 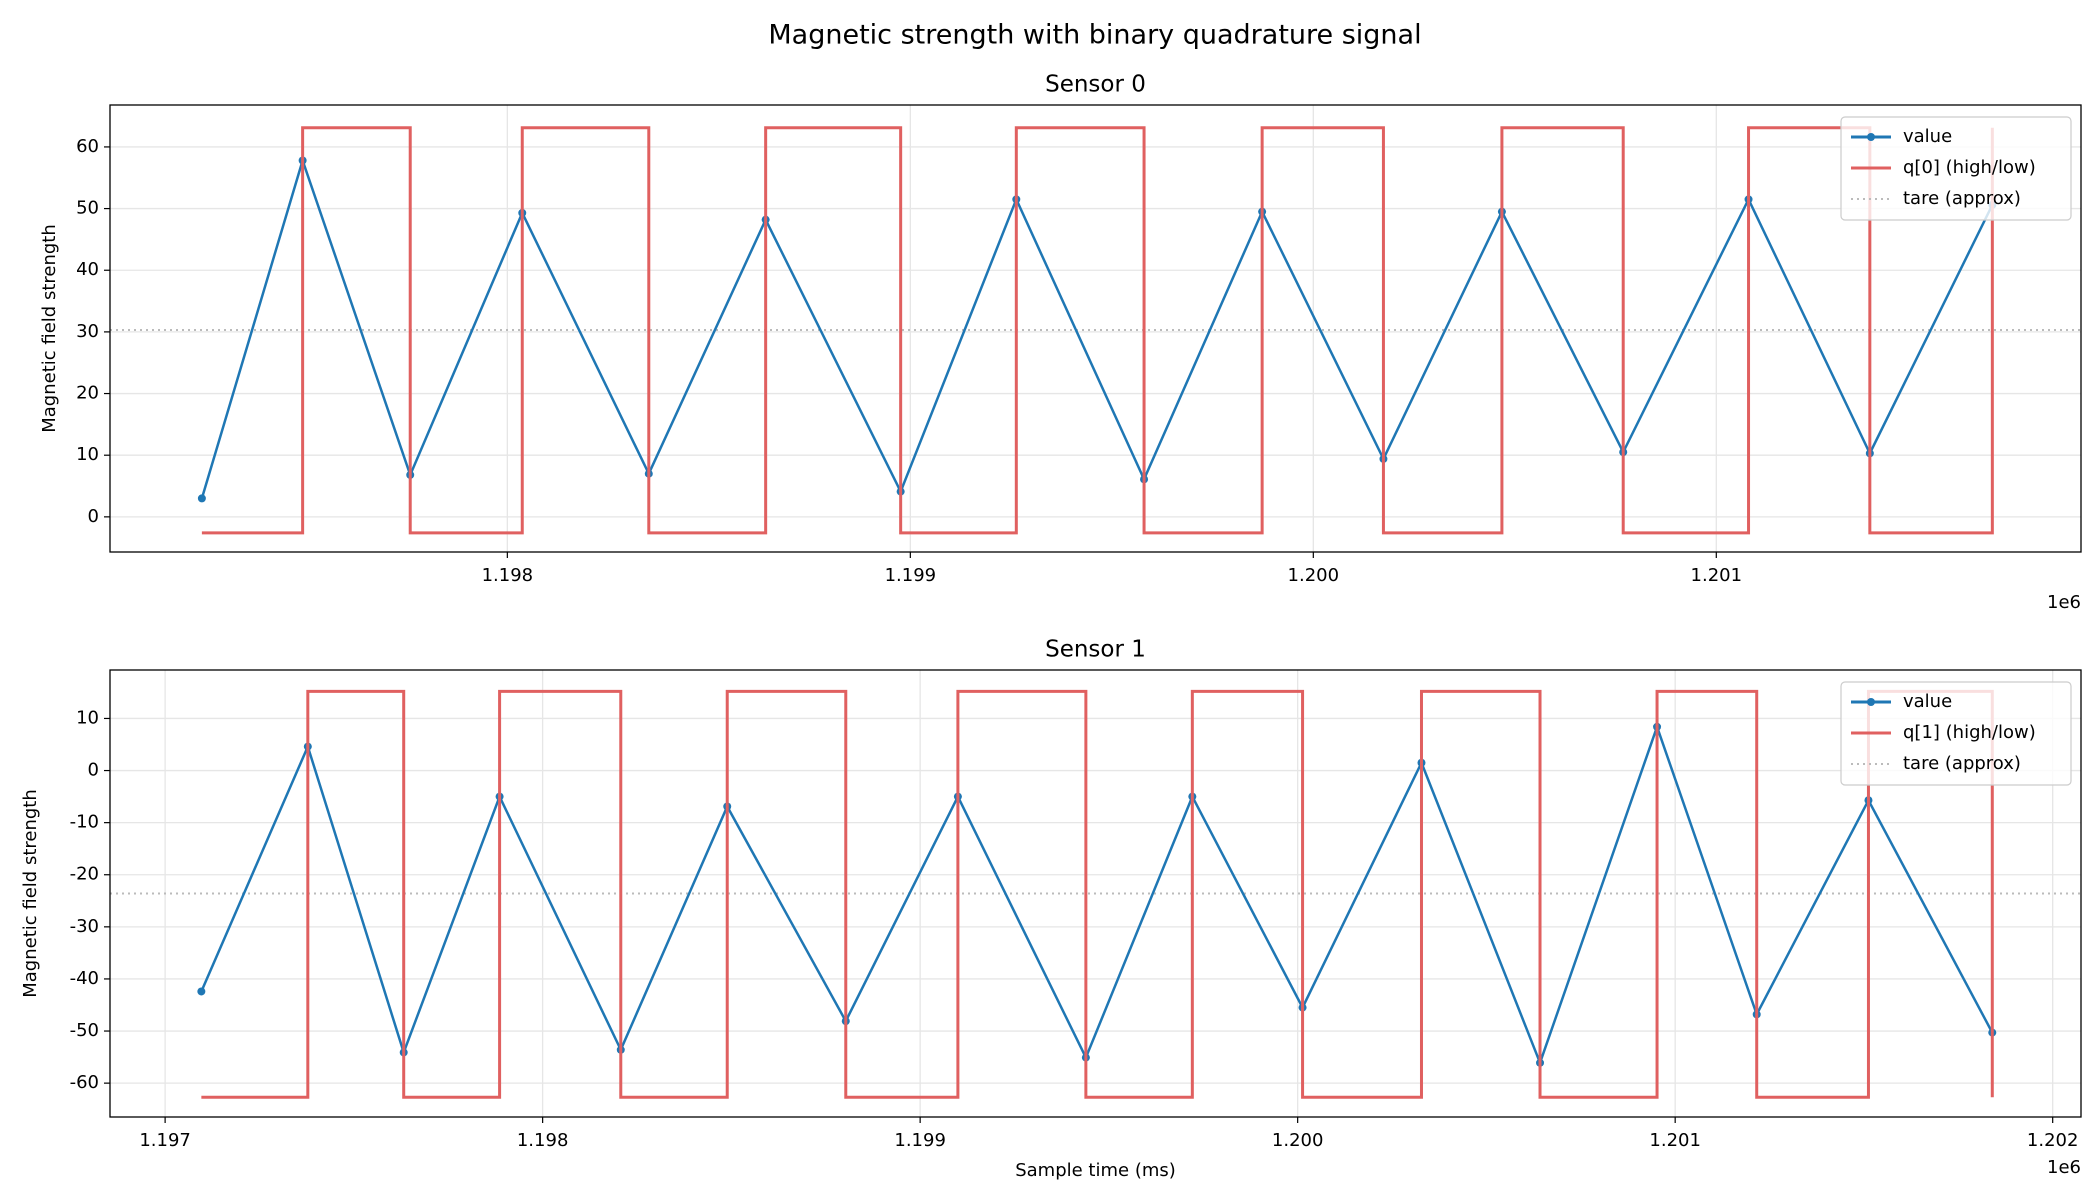 I want to click on y-tick-label: -30, so click(x=84, y=926).